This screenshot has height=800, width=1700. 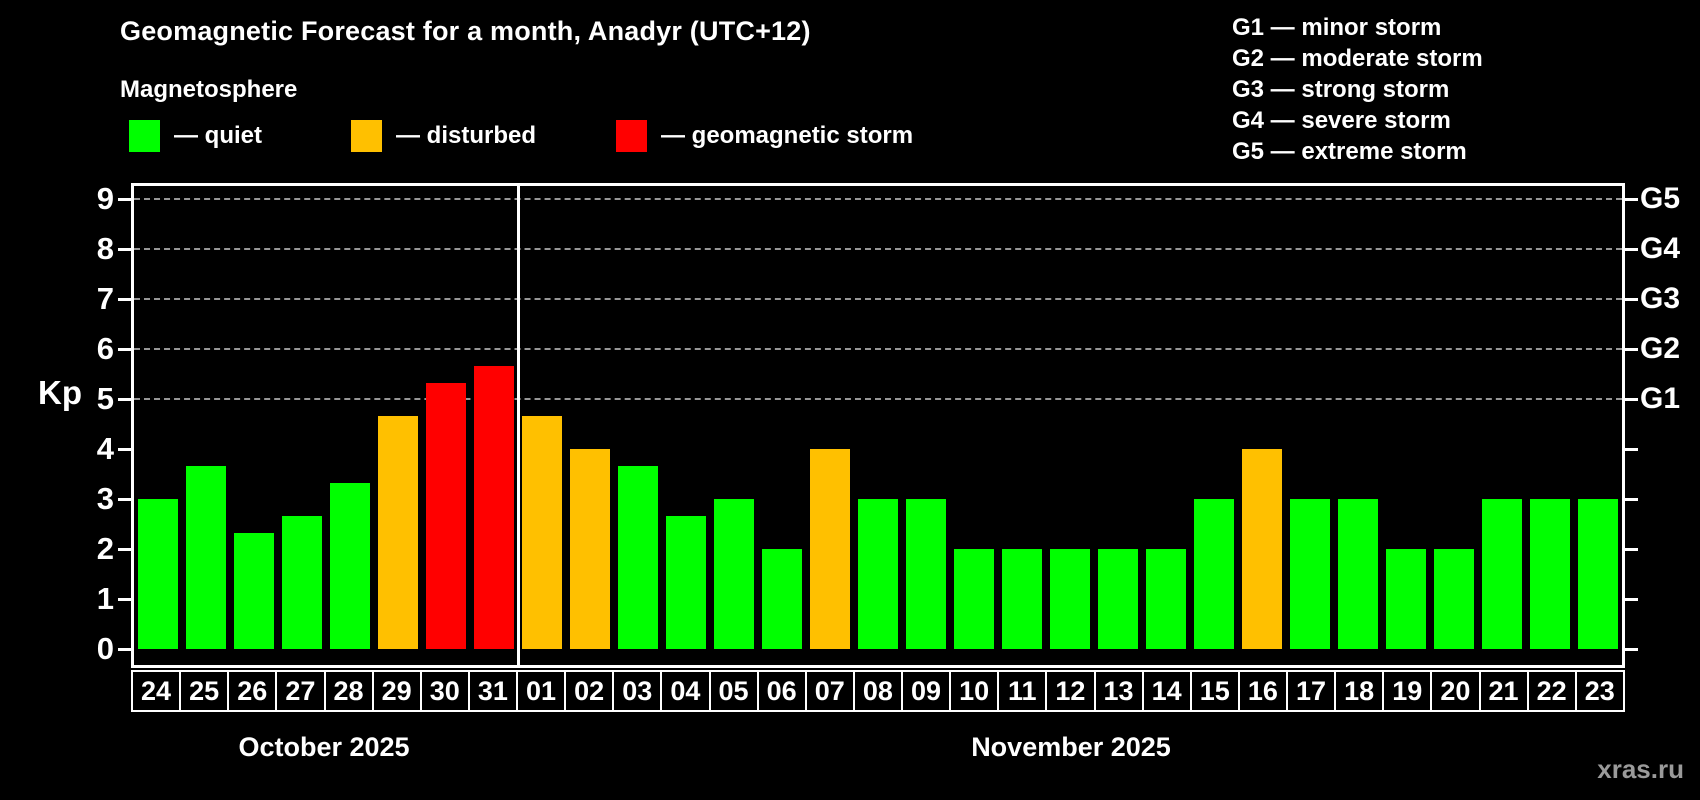 What do you see at coordinates (1337, 27) in the screenshot?
I see `storm-scale-g1: G1 — minor storm` at bounding box center [1337, 27].